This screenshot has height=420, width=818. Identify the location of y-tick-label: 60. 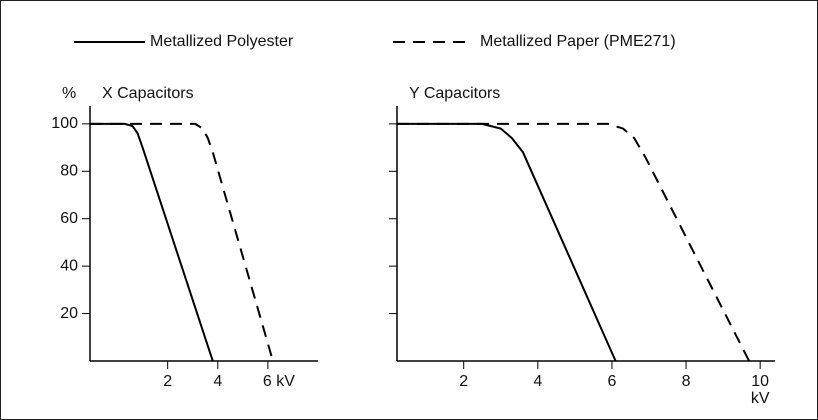
(69, 218).